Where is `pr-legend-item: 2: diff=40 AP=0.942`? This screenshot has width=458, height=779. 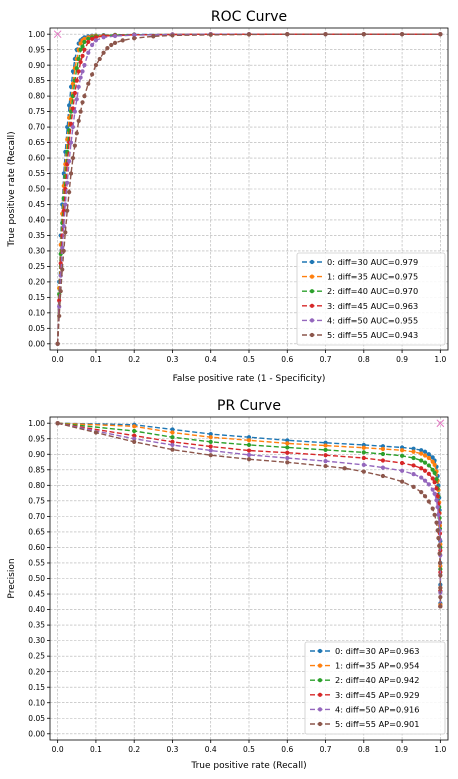
pr-legend-item: 2: diff=40 AP=0.942 is located at coordinates (364, 680).